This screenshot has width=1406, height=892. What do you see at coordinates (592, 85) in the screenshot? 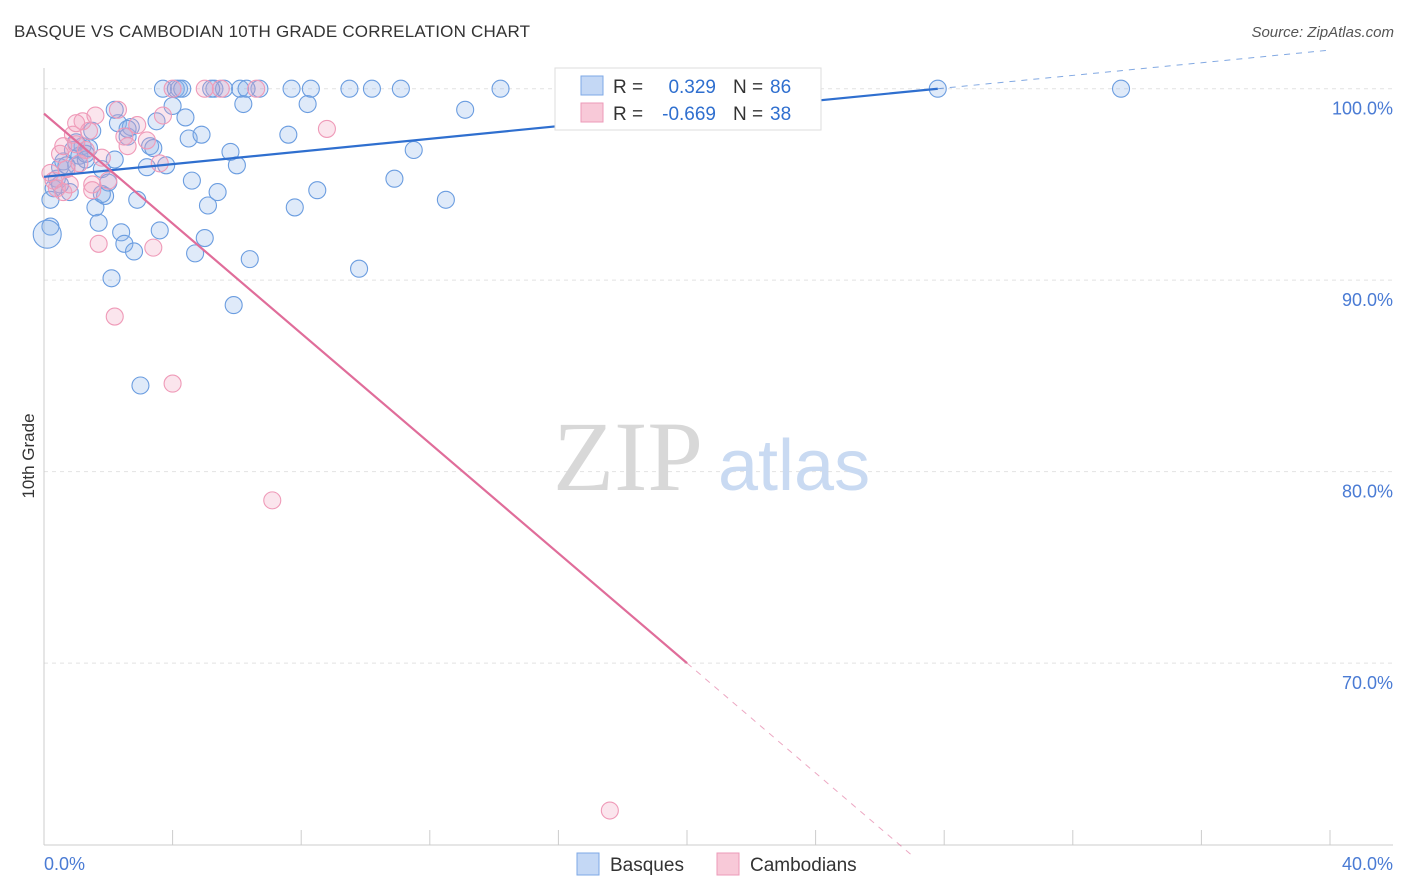
I see `legend-swatch-basques` at bounding box center [592, 85].